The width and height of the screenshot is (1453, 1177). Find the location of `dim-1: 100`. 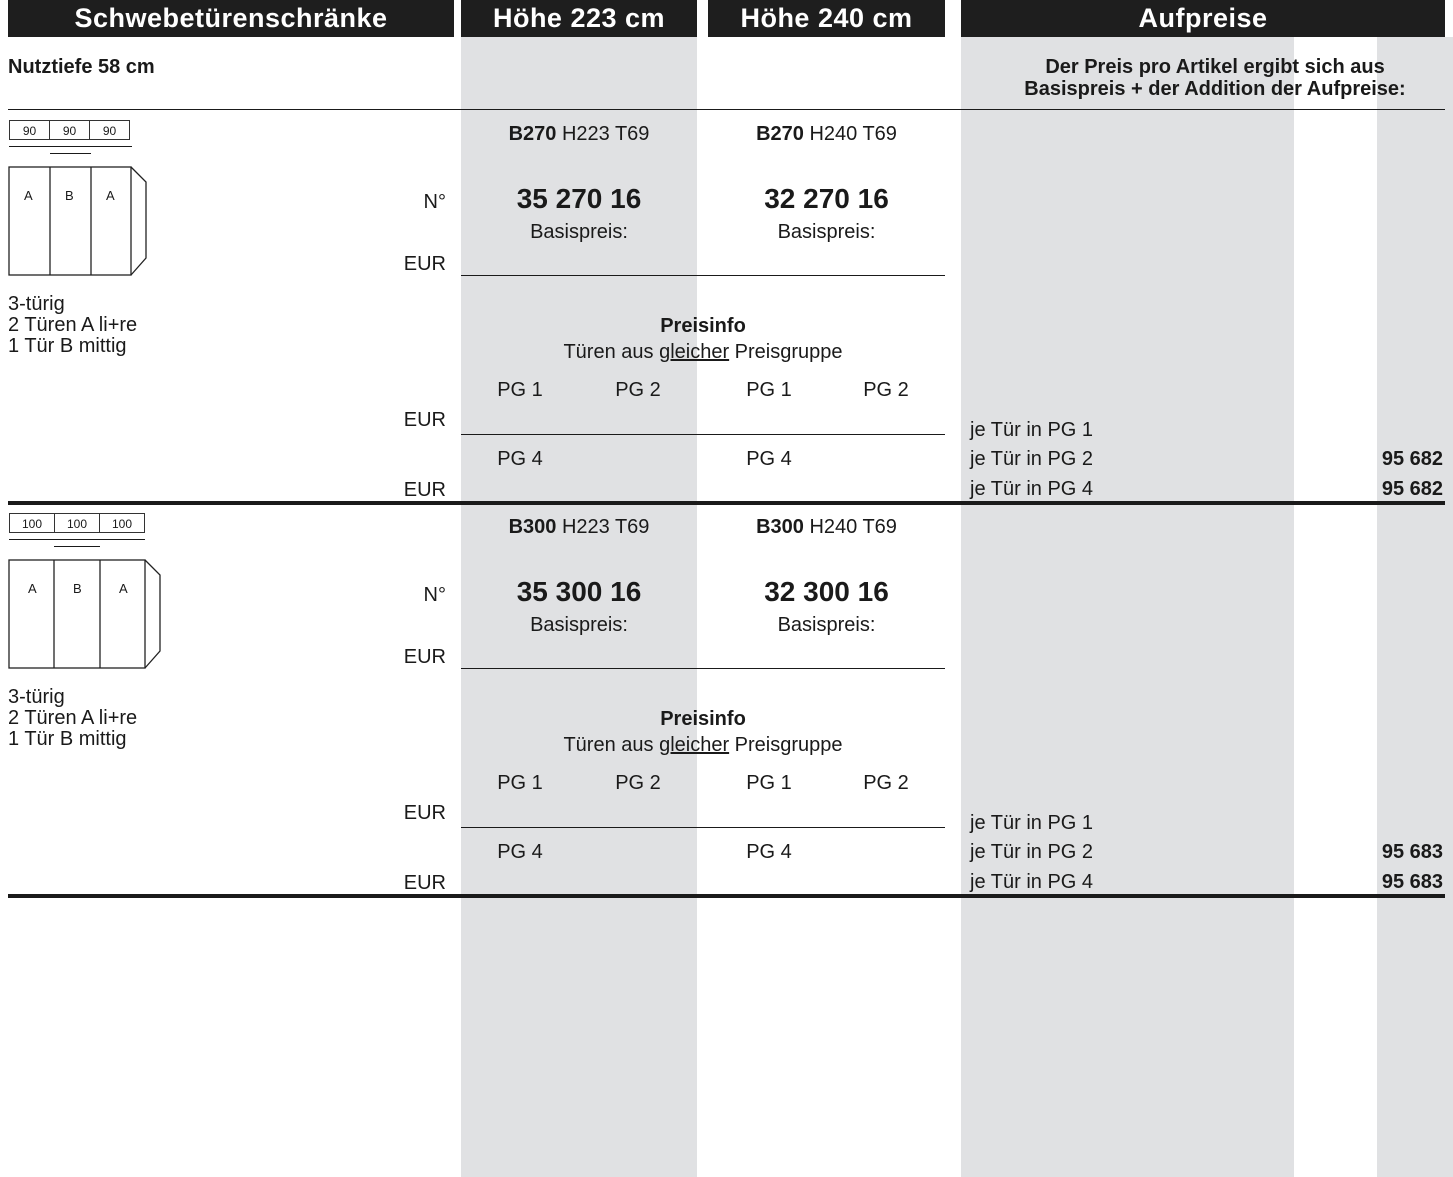

dim-1: 100 is located at coordinates (32, 523).